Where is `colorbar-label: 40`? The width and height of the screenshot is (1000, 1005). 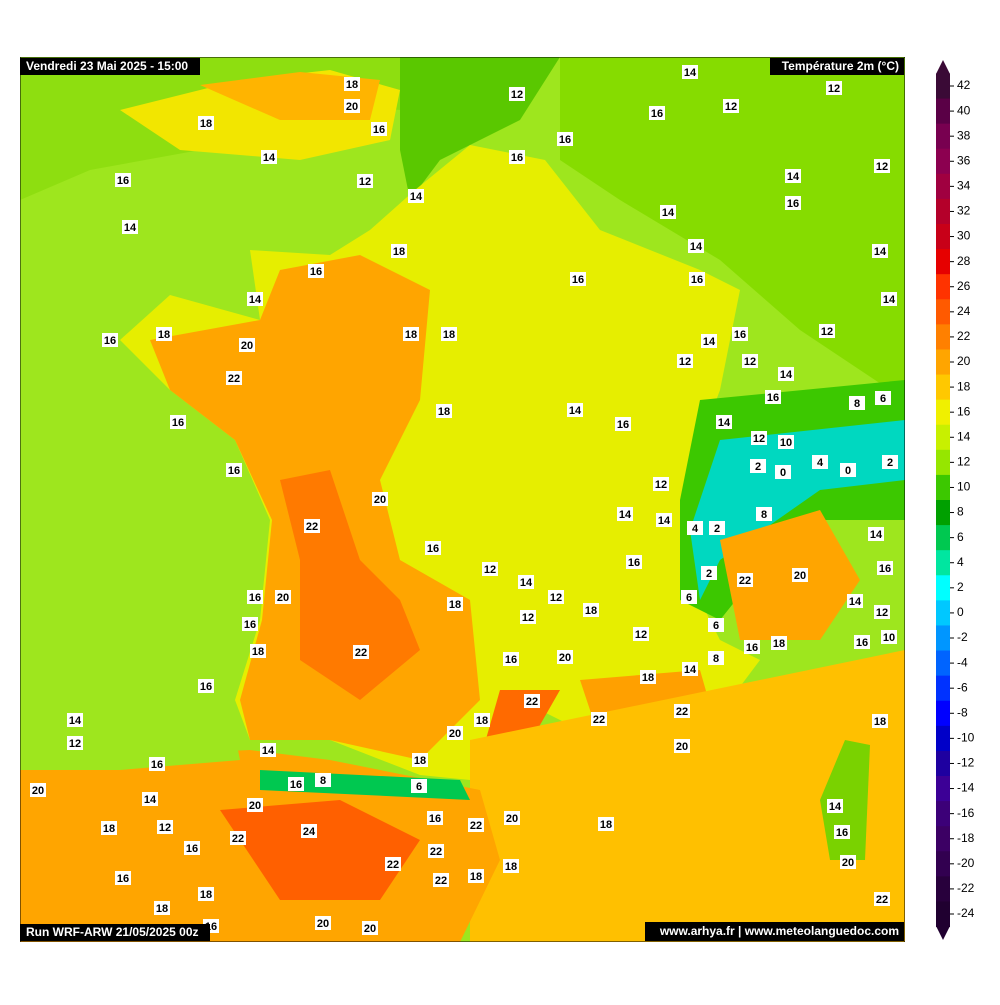 colorbar-label: 40 is located at coordinates (964, 110).